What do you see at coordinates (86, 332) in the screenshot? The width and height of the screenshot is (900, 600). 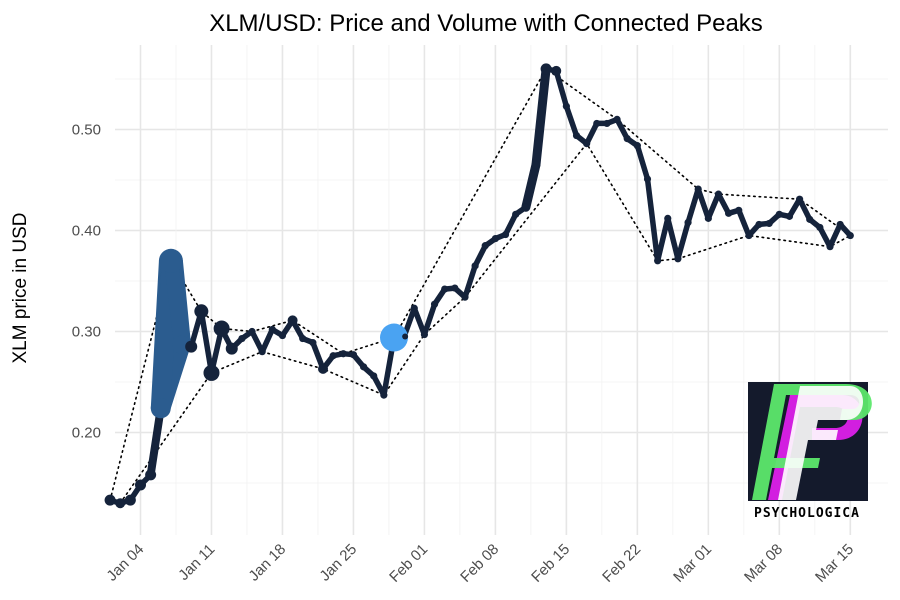 I see `y-tick-label: 0.30` at bounding box center [86, 332].